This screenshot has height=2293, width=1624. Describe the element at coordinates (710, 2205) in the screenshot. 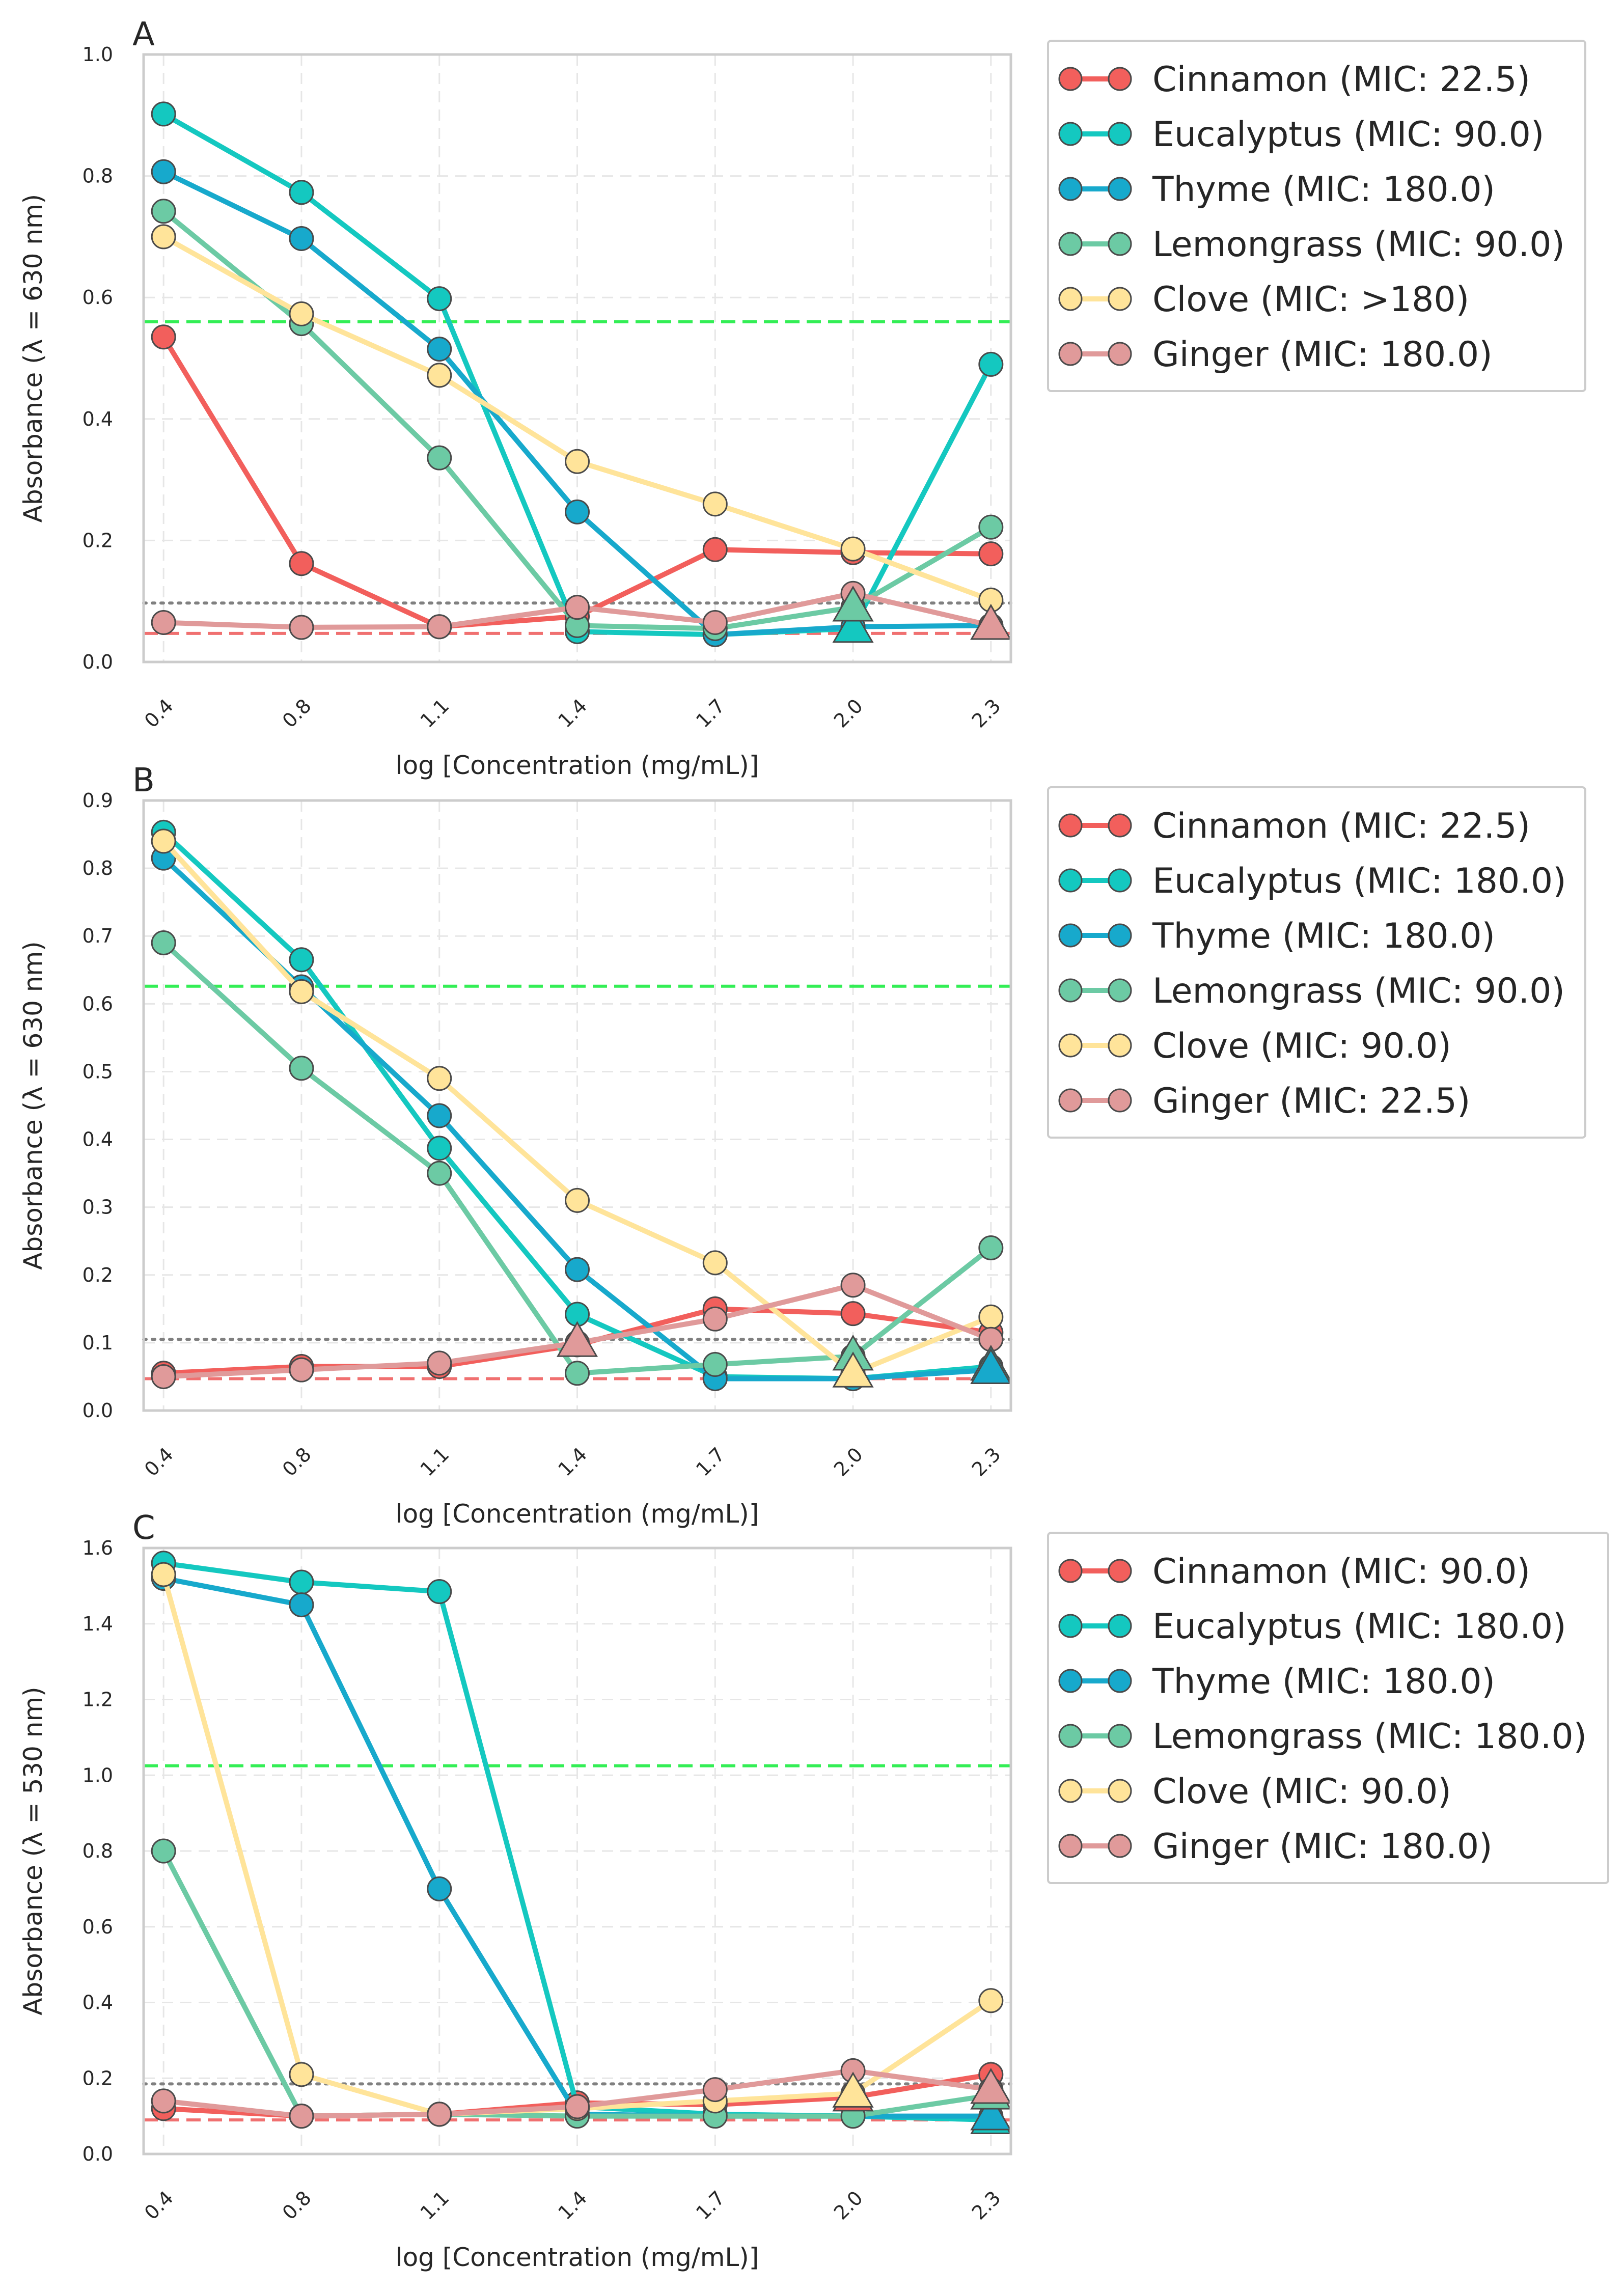

I see `x-tick-label: 1.7` at that location.